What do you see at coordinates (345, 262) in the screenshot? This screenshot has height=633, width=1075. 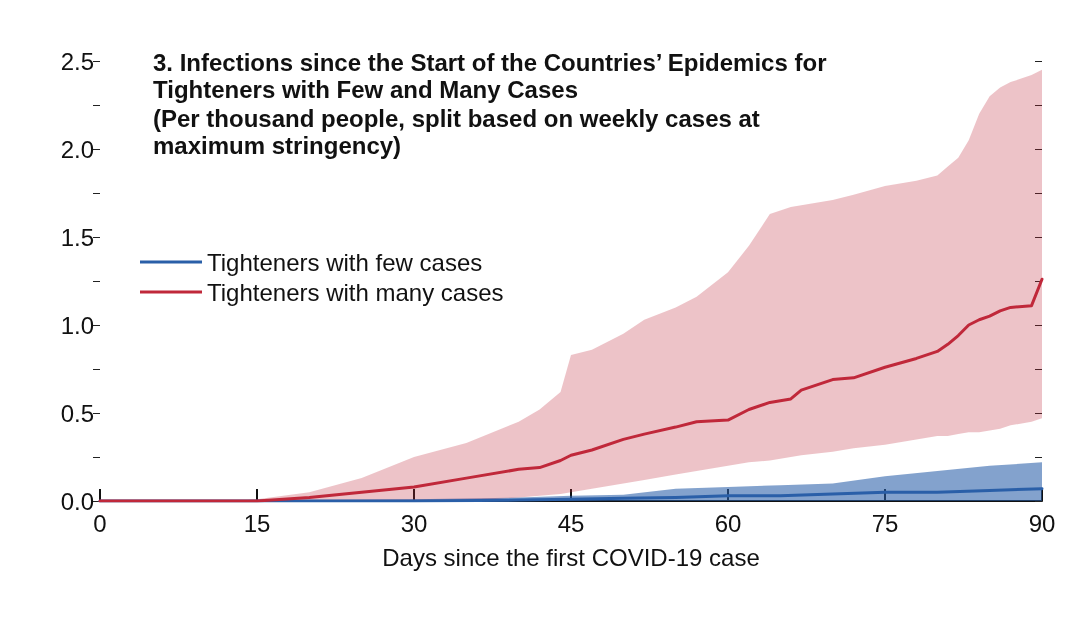 I see `legend-label: Tighteners with few cases` at bounding box center [345, 262].